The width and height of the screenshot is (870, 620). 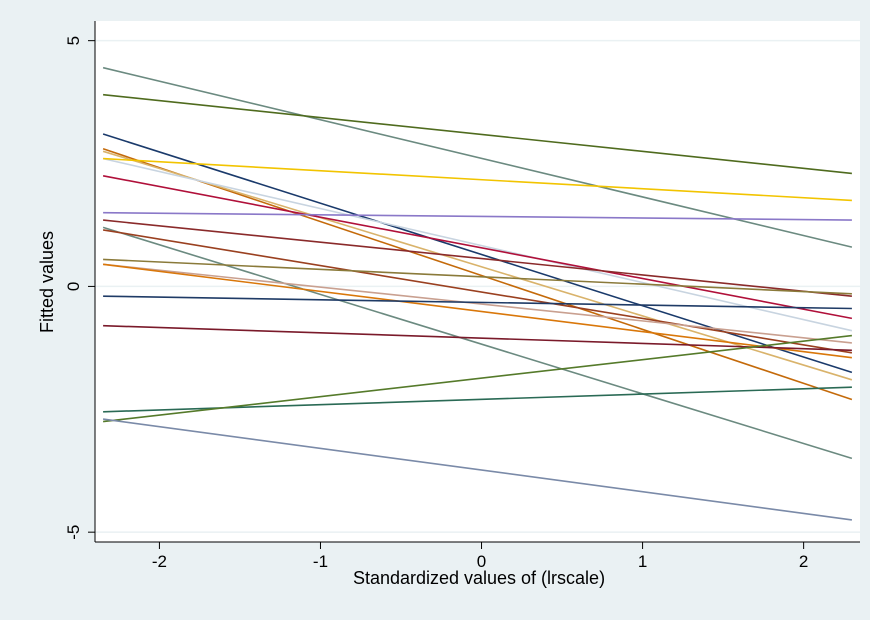 What do you see at coordinates (803, 561) in the screenshot?
I see `x-tick-label-4: 2` at bounding box center [803, 561].